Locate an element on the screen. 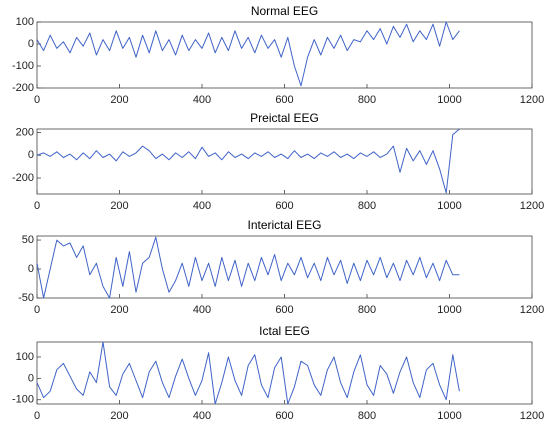  y-tick-label: 50 is located at coordinates (28, 240).